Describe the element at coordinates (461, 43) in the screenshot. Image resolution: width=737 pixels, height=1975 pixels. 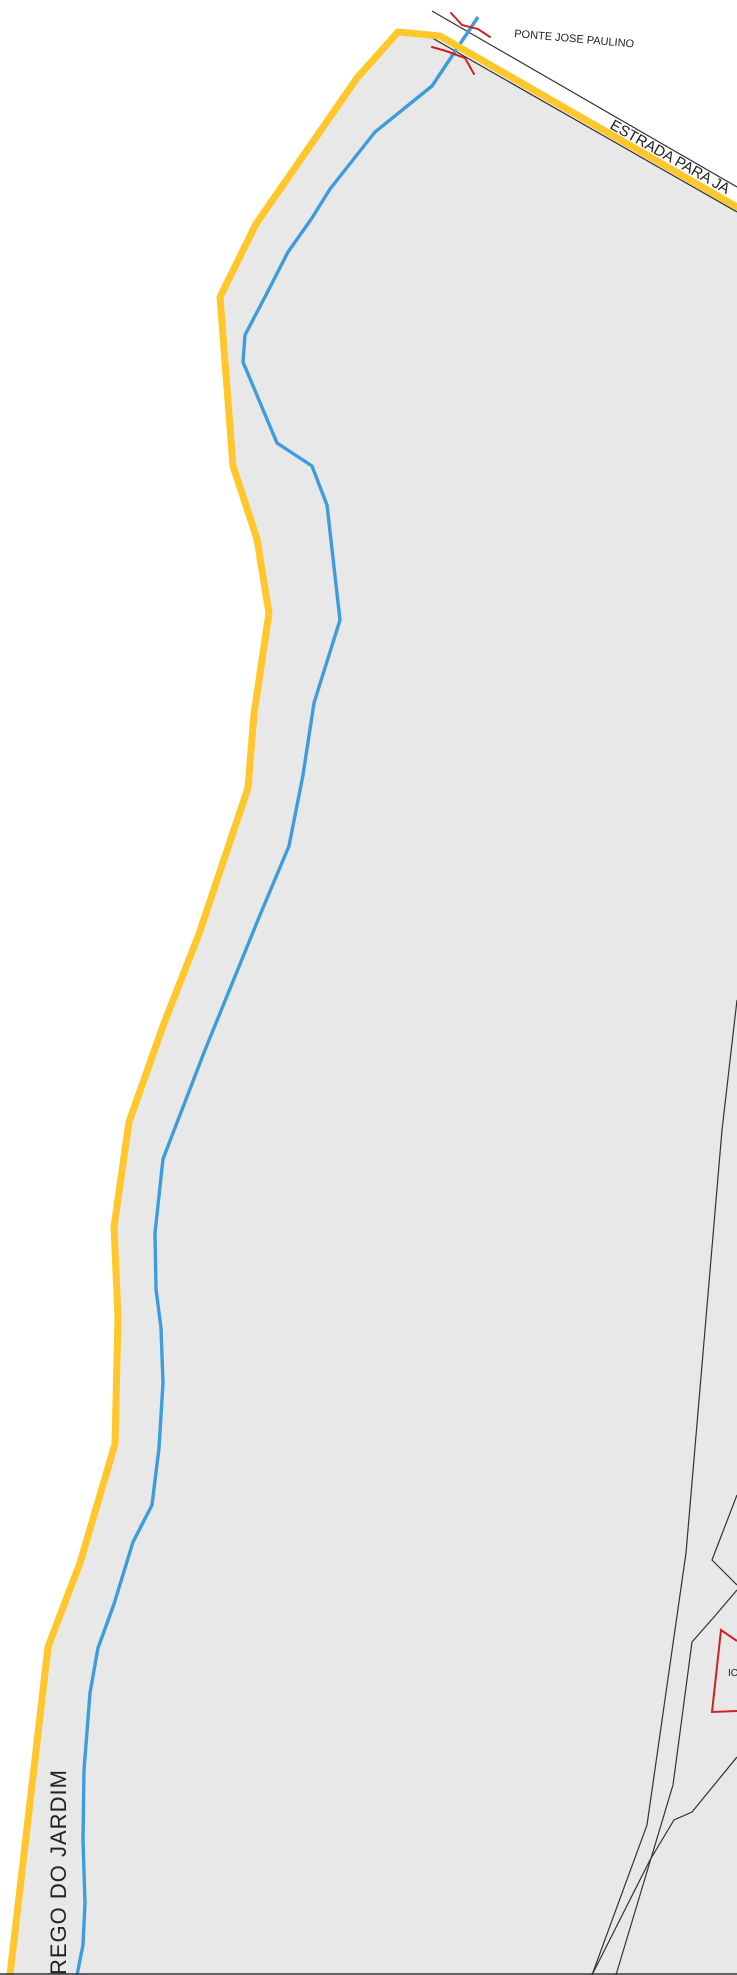
I see `bridge-icon` at that location.